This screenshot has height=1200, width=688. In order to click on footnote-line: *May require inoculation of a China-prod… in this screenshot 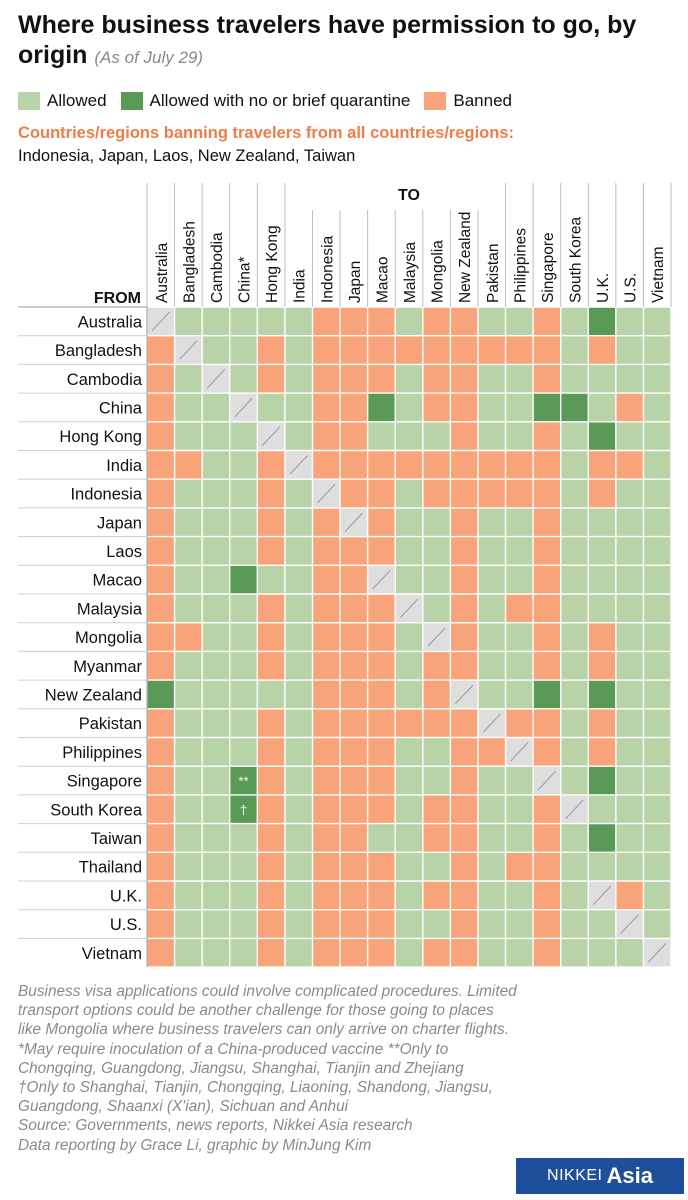, I will do `click(233, 1049)`.